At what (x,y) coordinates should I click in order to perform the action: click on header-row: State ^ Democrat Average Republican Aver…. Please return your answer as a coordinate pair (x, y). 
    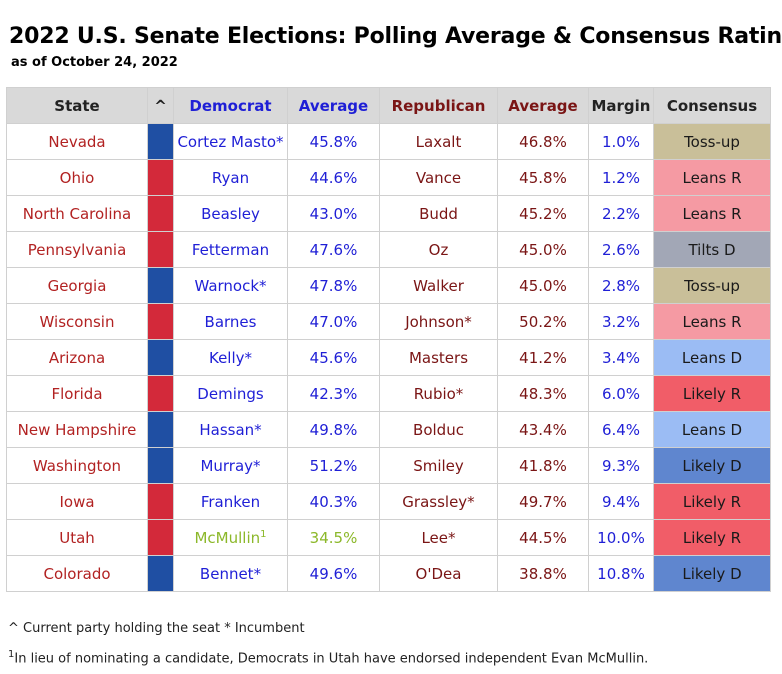
    Looking at the image, I should click on (388, 105).